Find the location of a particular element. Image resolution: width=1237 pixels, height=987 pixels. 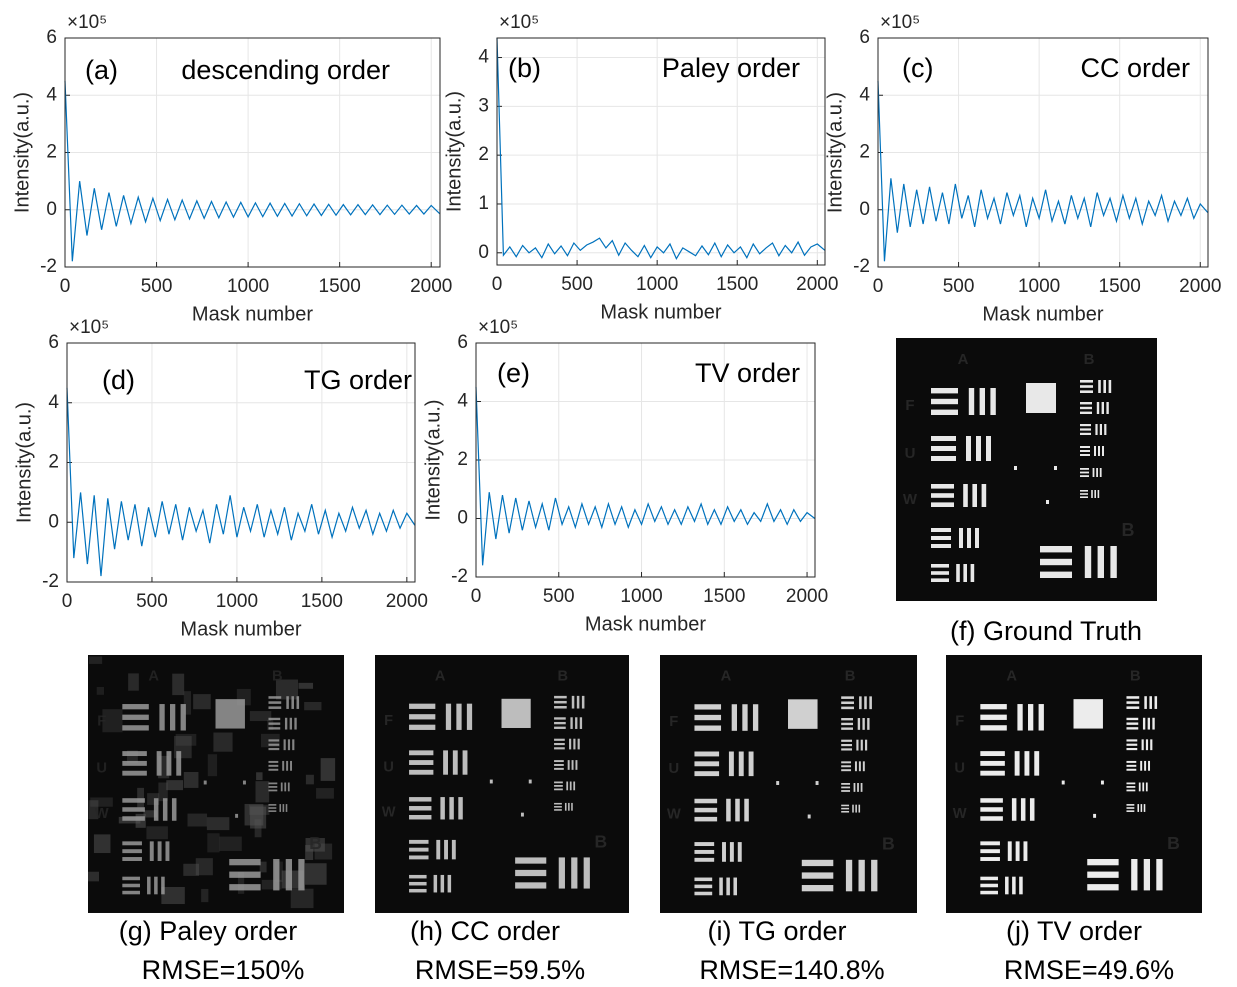

x-tick-label: 1500 is located at coordinates (340, 286).